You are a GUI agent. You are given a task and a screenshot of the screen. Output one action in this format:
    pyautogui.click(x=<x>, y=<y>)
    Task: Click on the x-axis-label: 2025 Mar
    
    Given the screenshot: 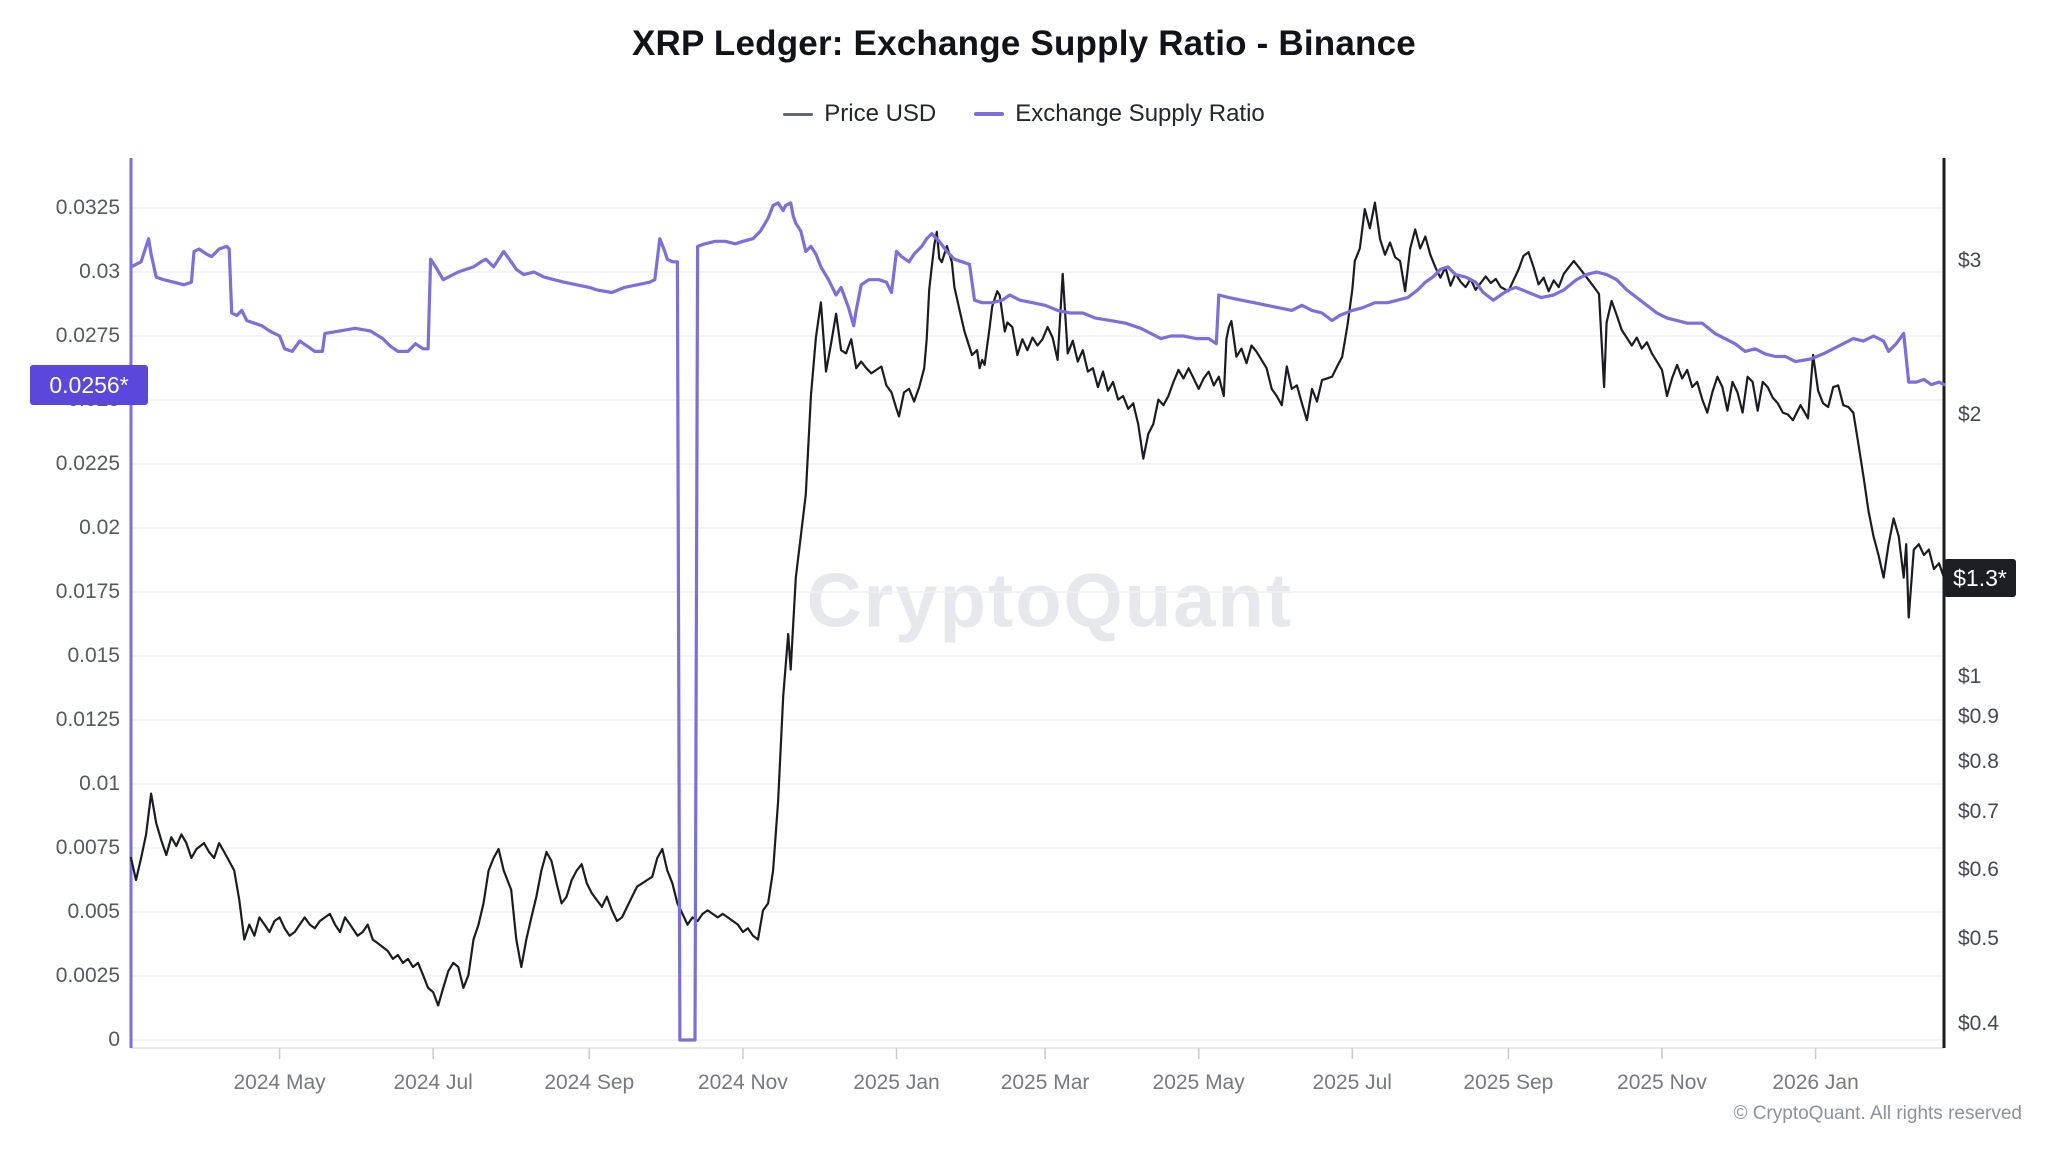 What is the action you would take?
    pyautogui.click(x=1045, y=1082)
    